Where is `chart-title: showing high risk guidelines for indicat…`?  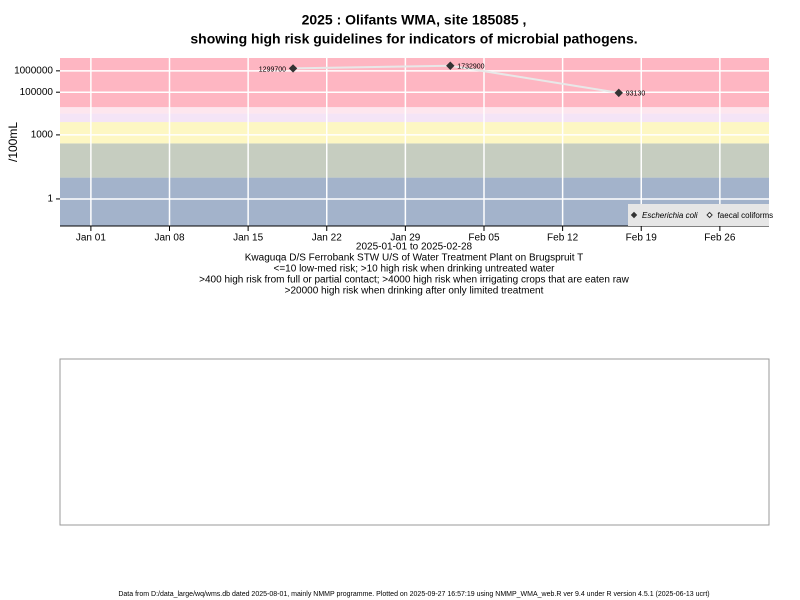
chart-title: showing high risk guidelines for indicat… is located at coordinates (413, 39).